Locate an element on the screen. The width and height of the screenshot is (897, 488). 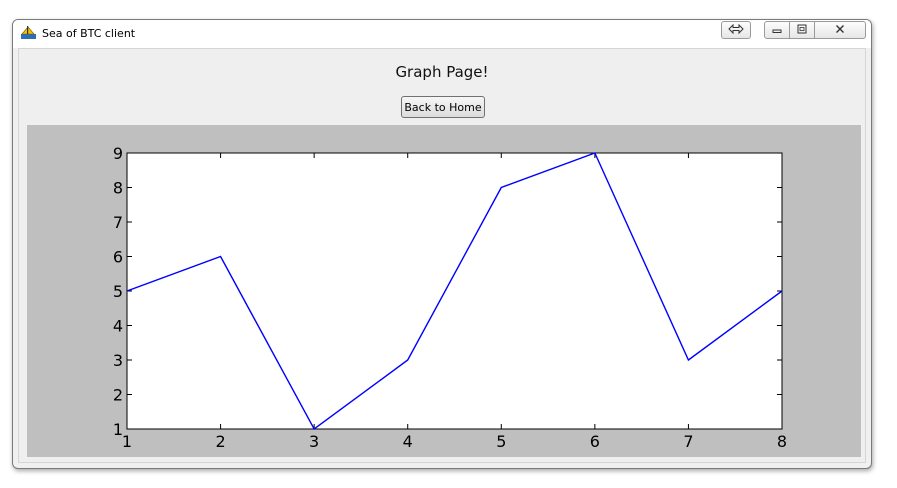
y-tick-label: 6 is located at coordinates (118, 257).